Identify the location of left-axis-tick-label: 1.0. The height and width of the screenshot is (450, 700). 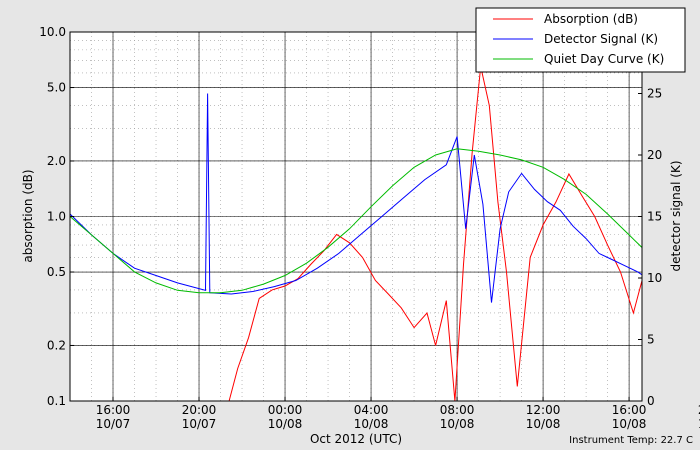
(56, 217).